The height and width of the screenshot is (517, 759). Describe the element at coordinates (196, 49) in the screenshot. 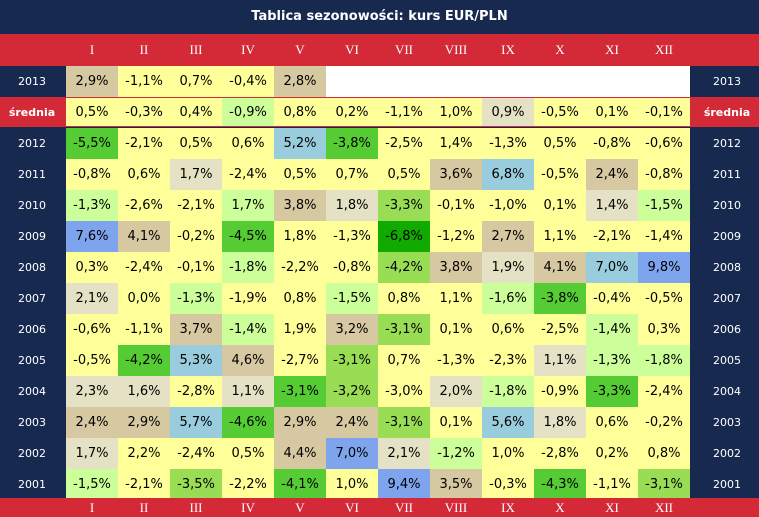

I see `header-top-month-iii: III` at that location.